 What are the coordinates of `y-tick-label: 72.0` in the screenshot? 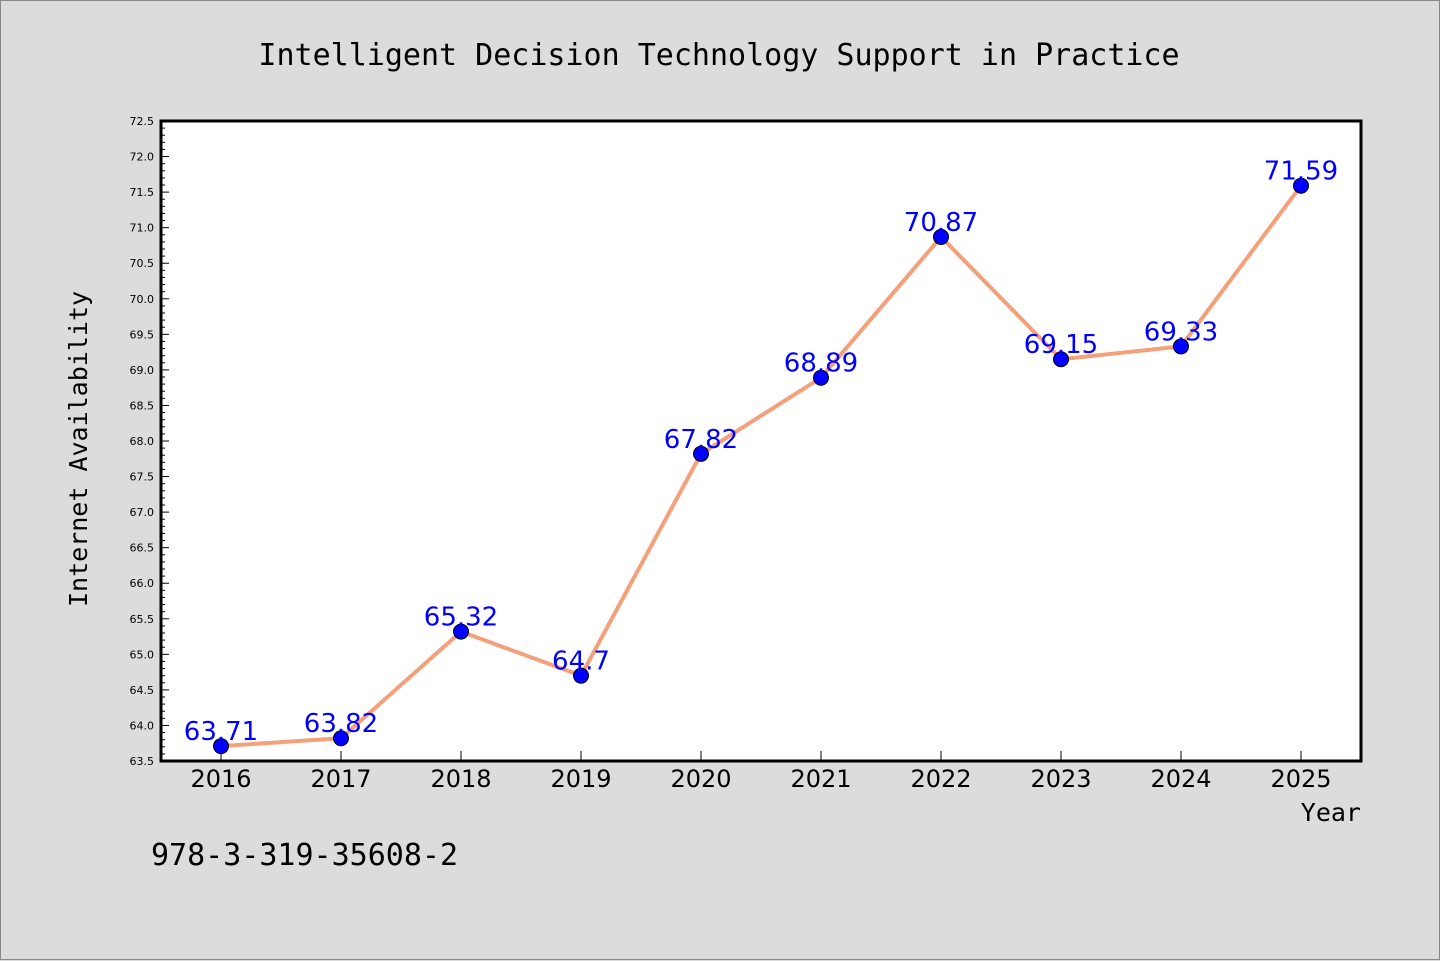 It's located at (142, 157).